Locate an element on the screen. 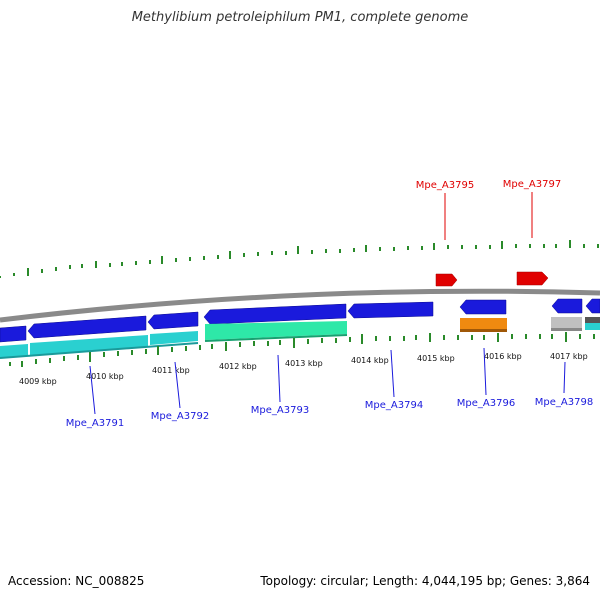 The image size is (600, 600). gene-label-mpe-a3796: Mpe_A3796 is located at coordinates (486, 403).